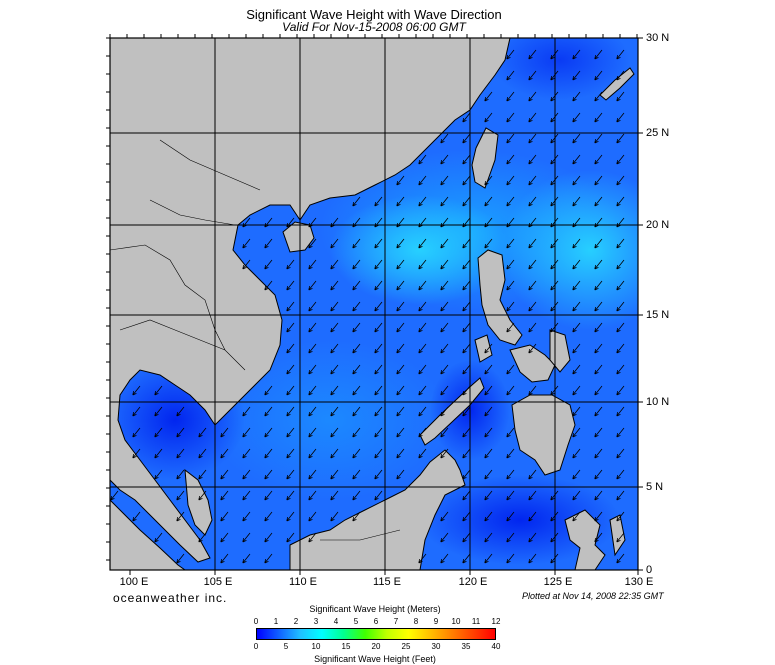  Describe the element at coordinates (346, 646) in the screenshot. I see `legend-feet-tick-15: 15` at that location.